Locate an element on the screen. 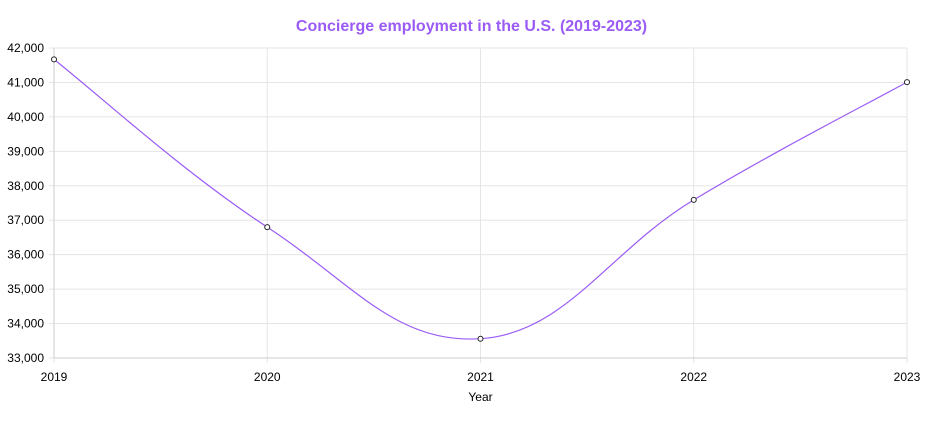  y-tick-label: 40,000 is located at coordinates (25, 117).